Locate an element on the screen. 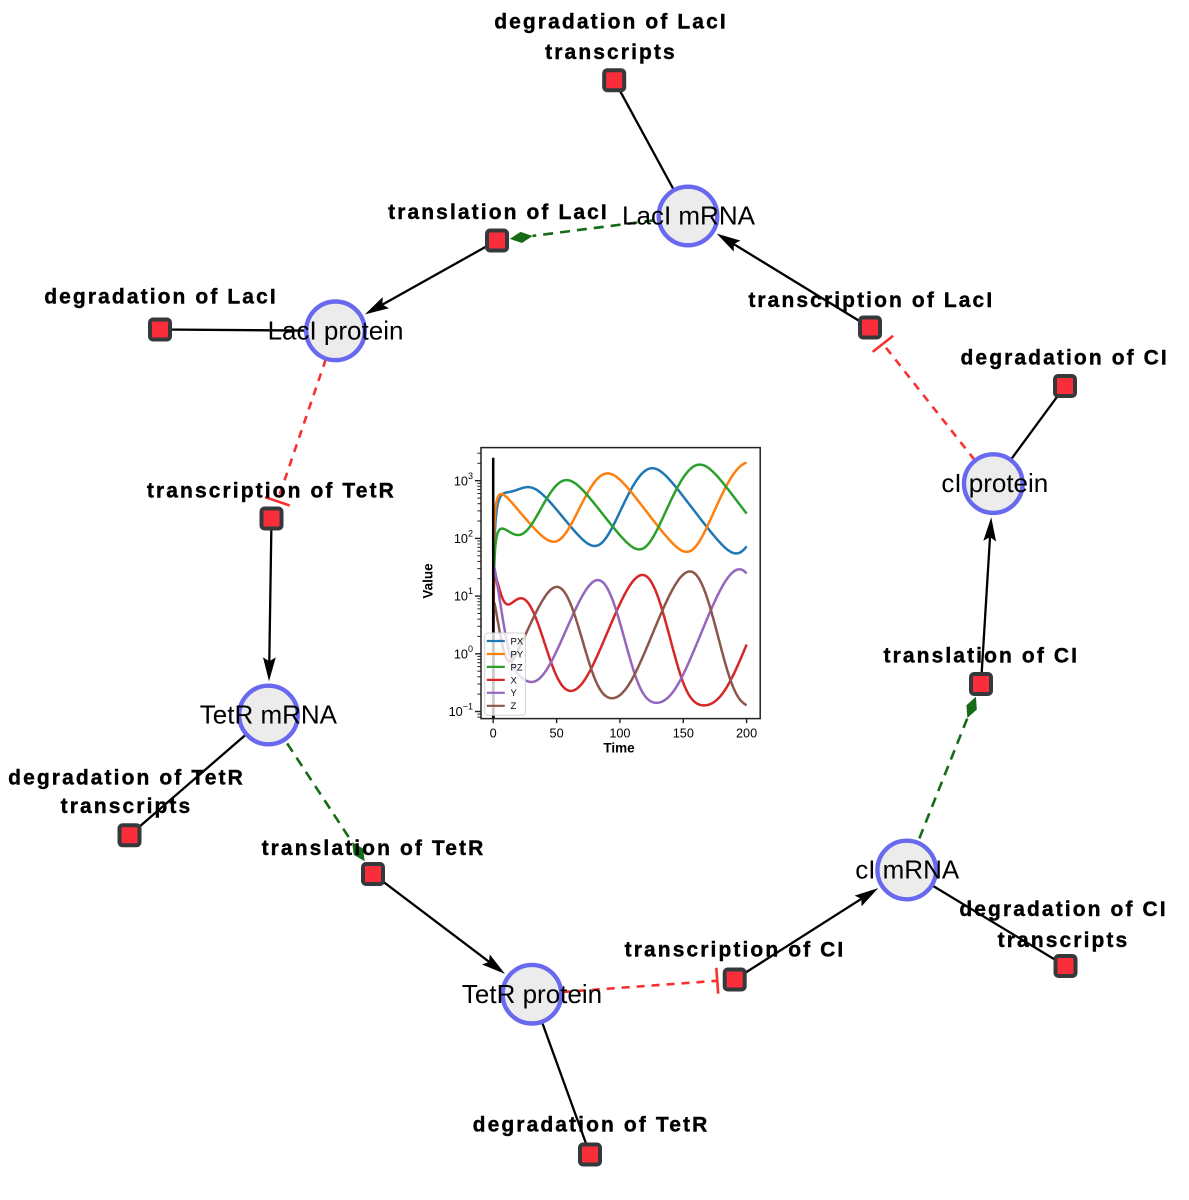 Image resolution: width=1189 pixels, height=1200 pixels. svg-text: Value is located at coordinates (428, 581).